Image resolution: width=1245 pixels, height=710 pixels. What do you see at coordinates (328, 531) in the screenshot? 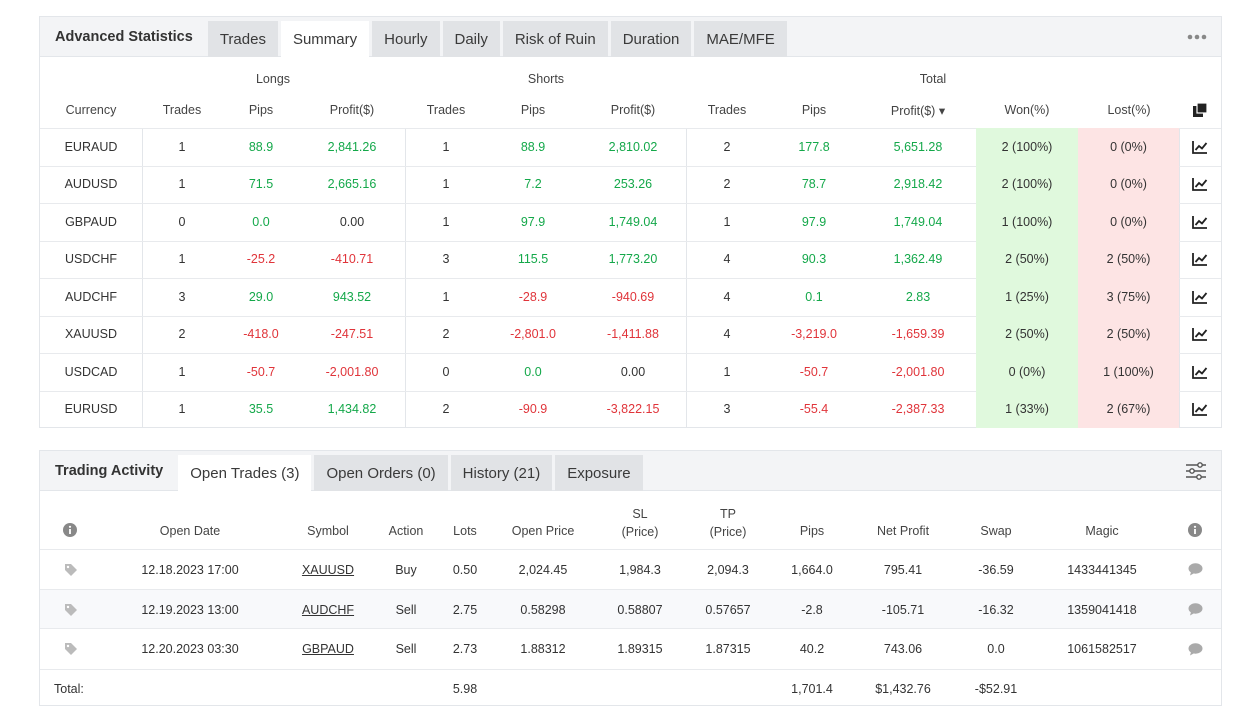
I see `col-symbol: Symbol` at bounding box center [328, 531].